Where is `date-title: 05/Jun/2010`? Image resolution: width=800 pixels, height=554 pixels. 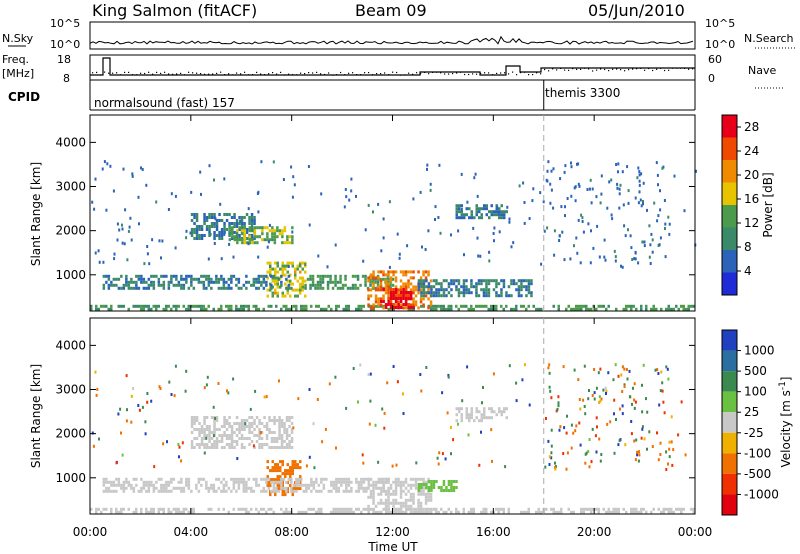
date-title: 05/Jun/2010 is located at coordinates (636, 10).